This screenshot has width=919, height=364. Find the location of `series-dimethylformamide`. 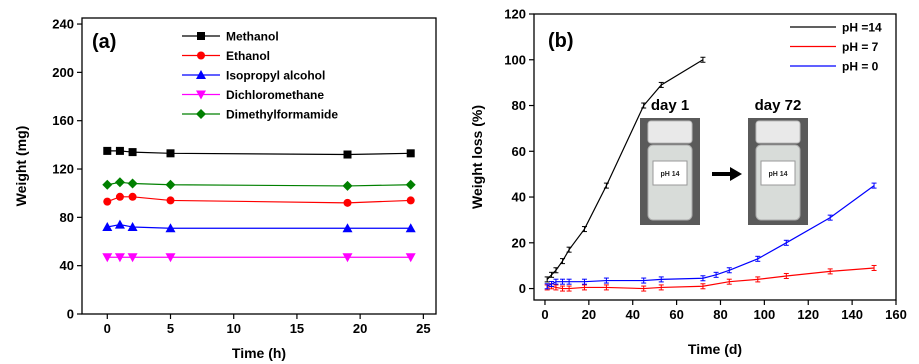

series-dimethylformamide is located at coordinates (259, 184).